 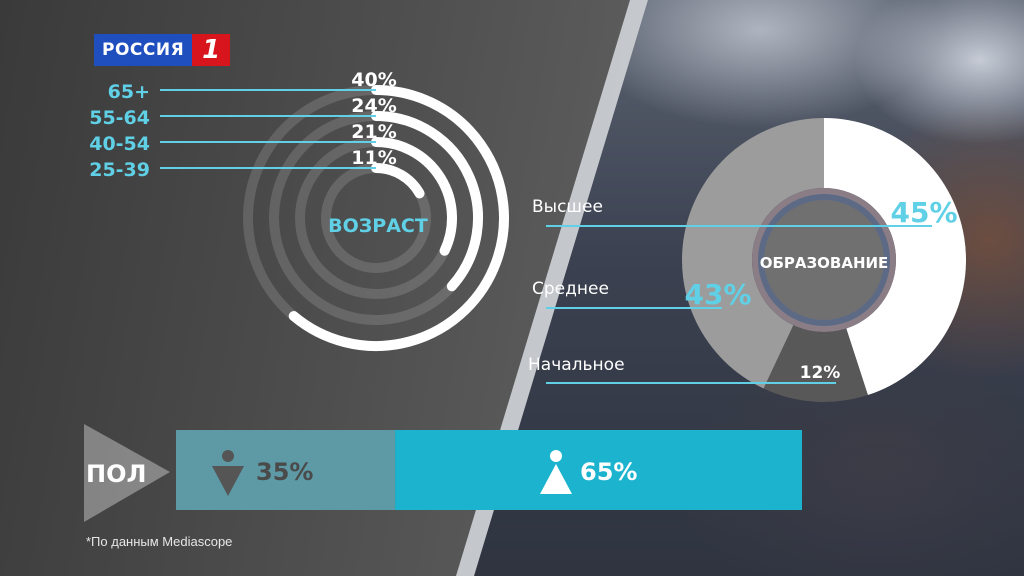 I want to click on gender-title: ПОЛ, so click(x=116, y=474).